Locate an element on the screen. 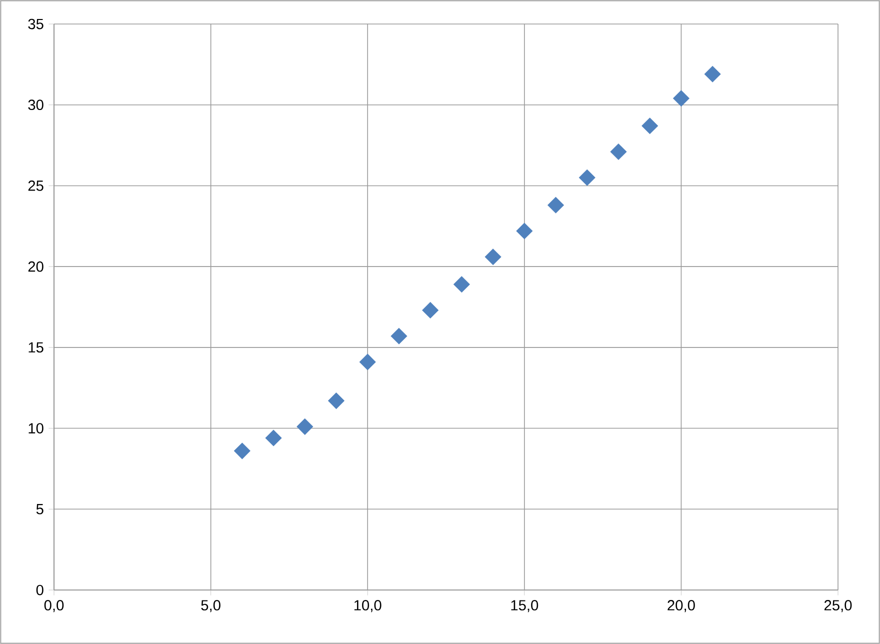 This screenshot has height=644, width=880. y-tick-label: 15 is located at coordinates (36, 347).